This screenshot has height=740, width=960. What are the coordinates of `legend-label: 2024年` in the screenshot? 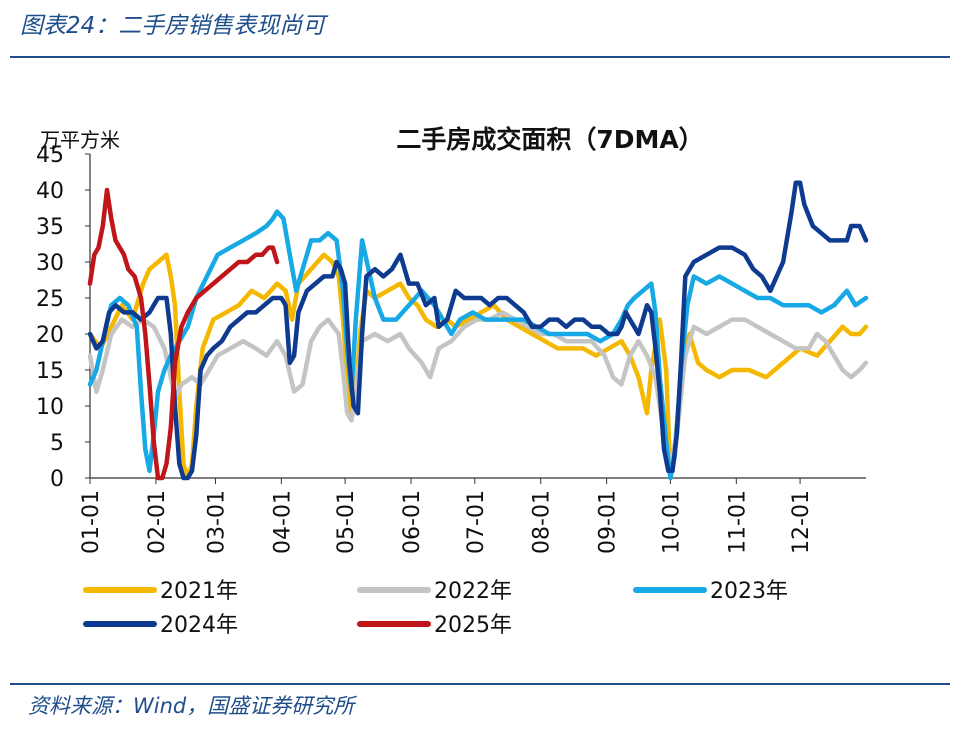 It's located at (199, 625).